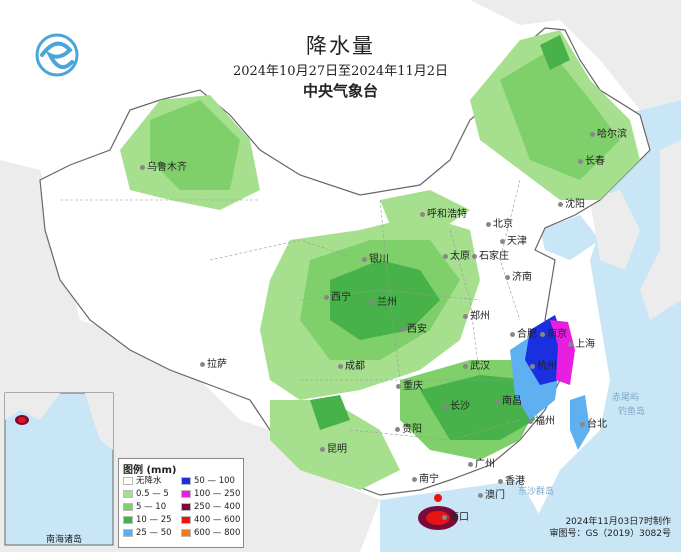 Image resolution: width=681 pixels, height=552 pixels. I want to click on city-label: 乌鲁木齐, so click(163, 165).